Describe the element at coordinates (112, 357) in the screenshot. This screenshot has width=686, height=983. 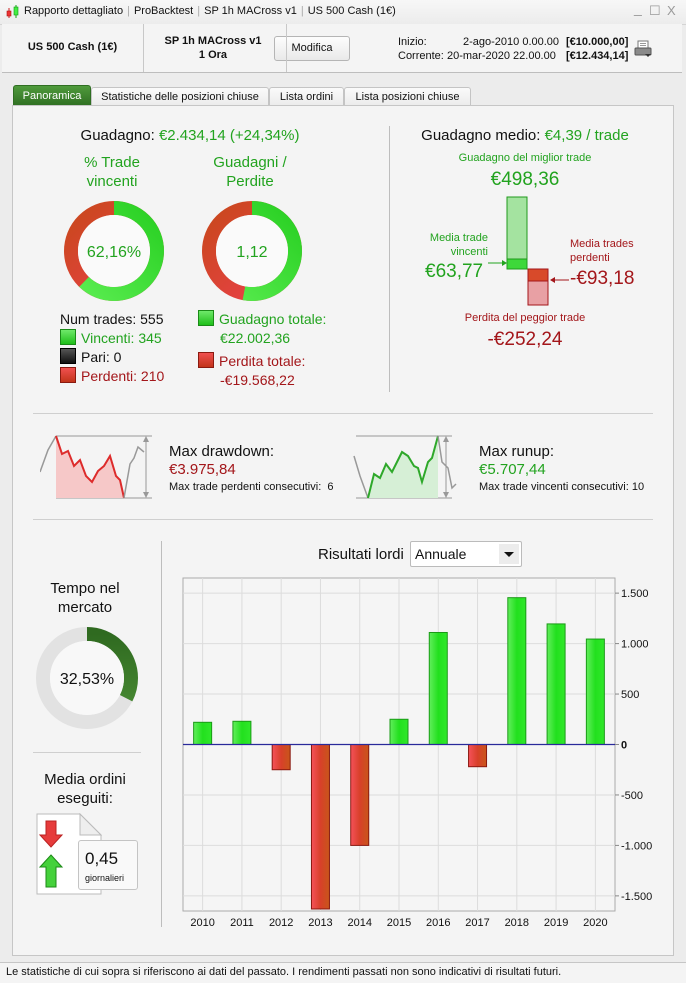
I see `even-row: Pari: 0` at that location.